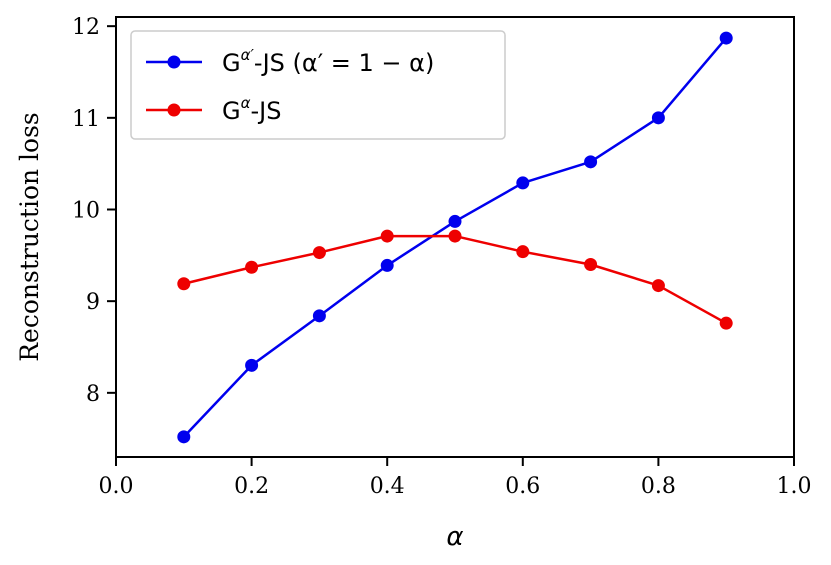 This screenshot has height=565, width=831. Describe the element at coordinates (93, 394) in the screenshot. I see `y-tick-label: 8` at that location.